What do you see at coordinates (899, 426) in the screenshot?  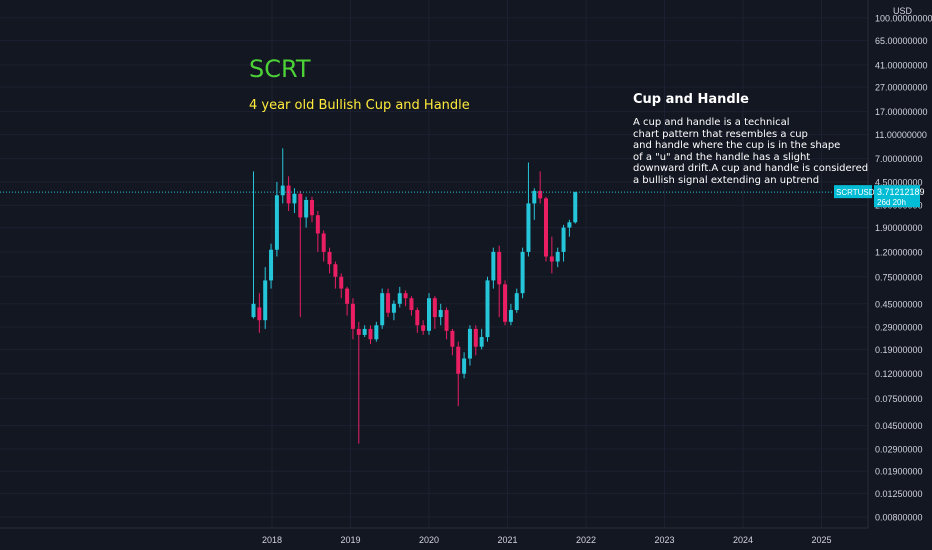 I see `price-tick-label: 0.04500000` at bounding box center [899, 426].